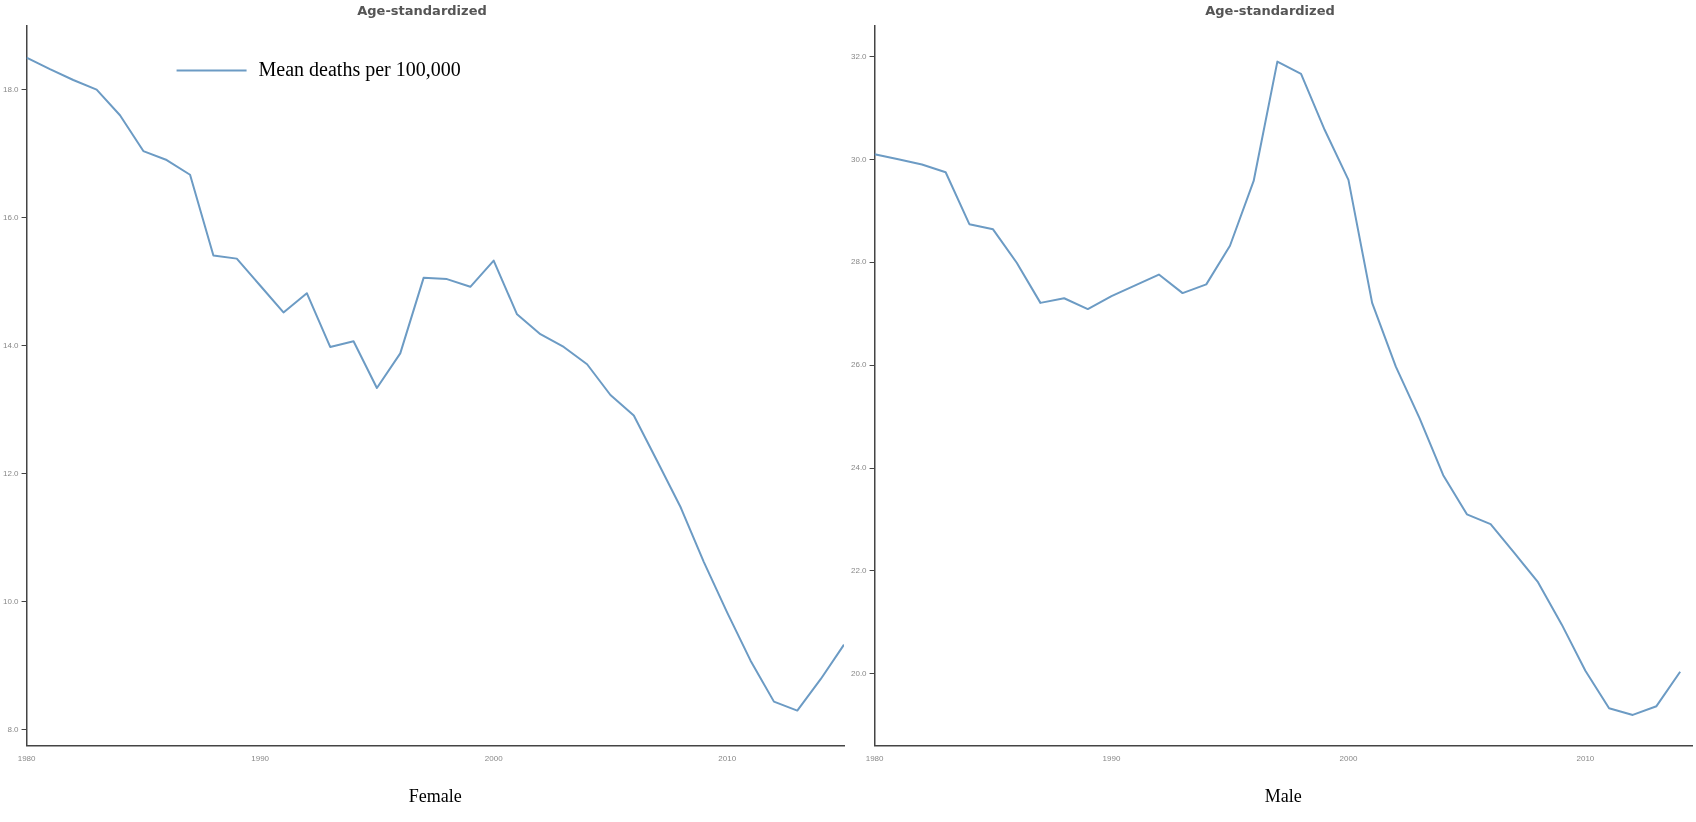 The height and width of the screenshot is (822, 1696). What do you see at coordinates (859, 159) in the screenshot?
I see `y-tick-label: 30.0` at bounding box center [859, 159].